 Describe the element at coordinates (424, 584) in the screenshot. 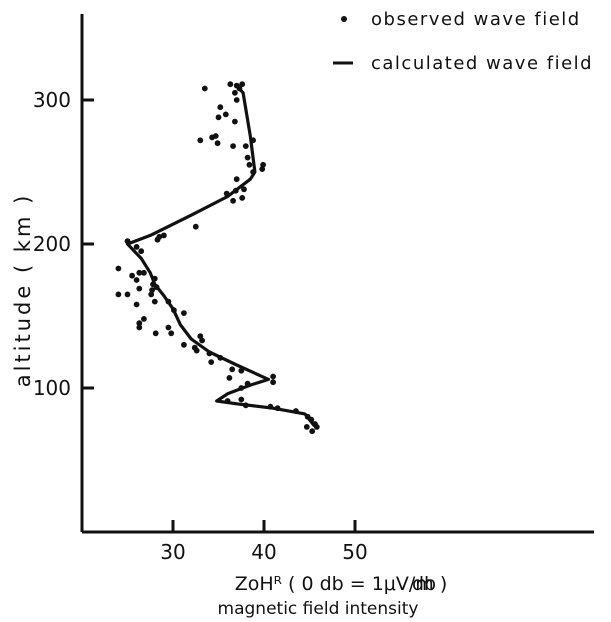

I see `x-unit-label: db` at that location.